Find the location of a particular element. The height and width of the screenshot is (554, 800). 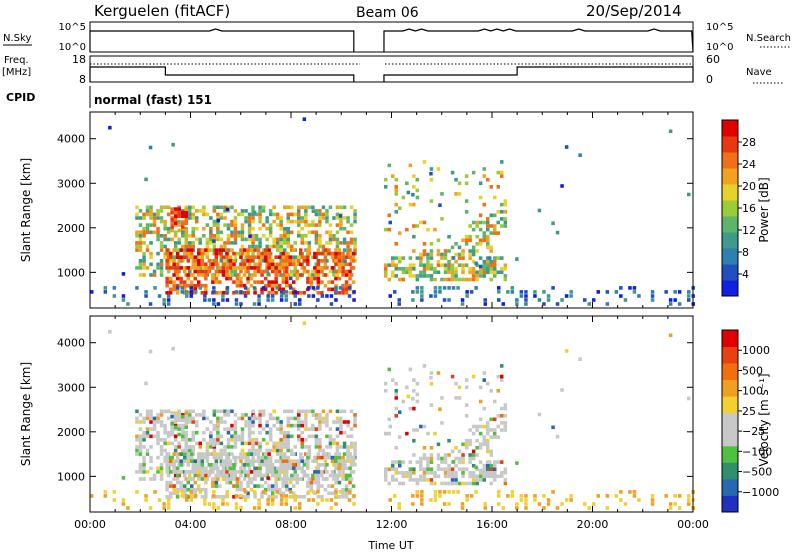

colorbar-tick-label: −100 is located at coordinates (757, 451).